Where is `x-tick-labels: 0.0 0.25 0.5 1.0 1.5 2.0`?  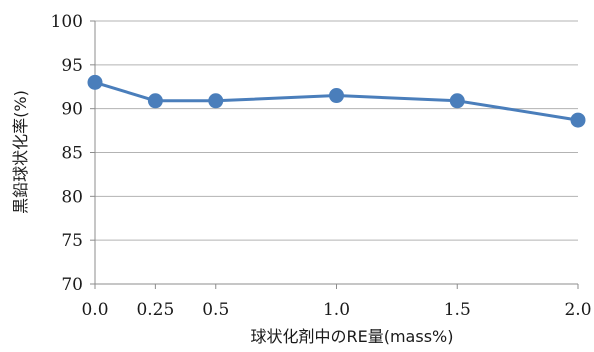 x-tick-labels: 0.0 0.25 0.5 1.0 1.5 2.0 is located at coordinates (336, 310).